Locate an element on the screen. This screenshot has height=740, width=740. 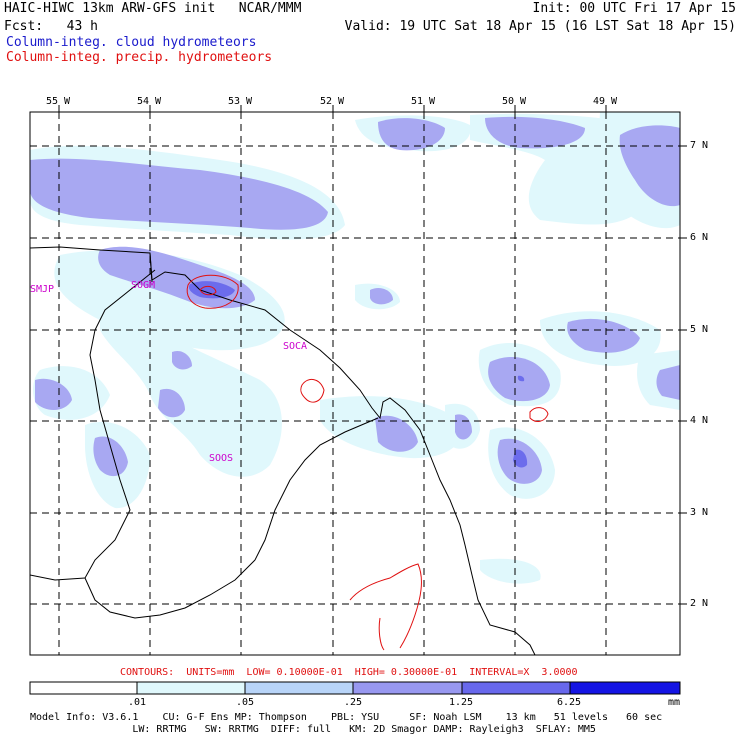
colorbar is located at coordinates (355, 688).